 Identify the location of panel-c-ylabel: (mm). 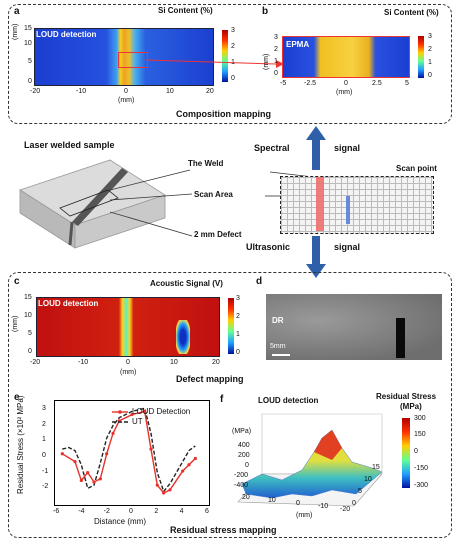
(15, 323).